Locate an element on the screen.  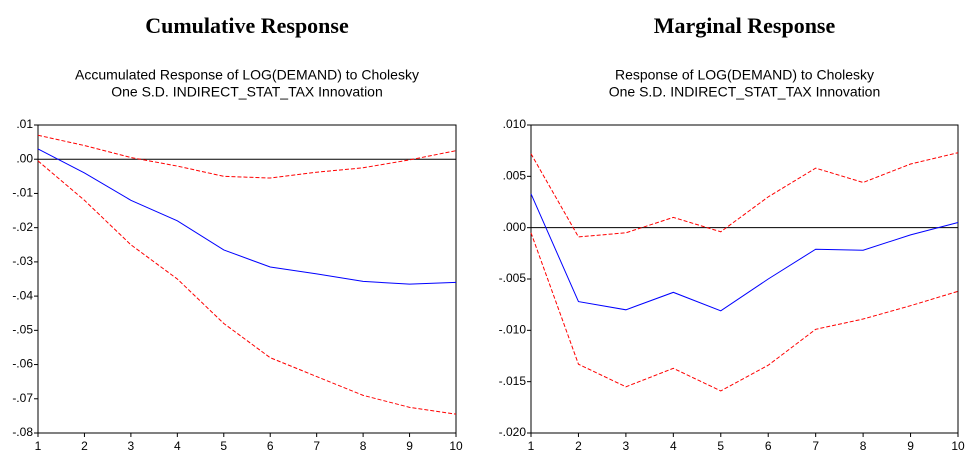
y-tick-label: .00 is located at coordinates (24, 158).